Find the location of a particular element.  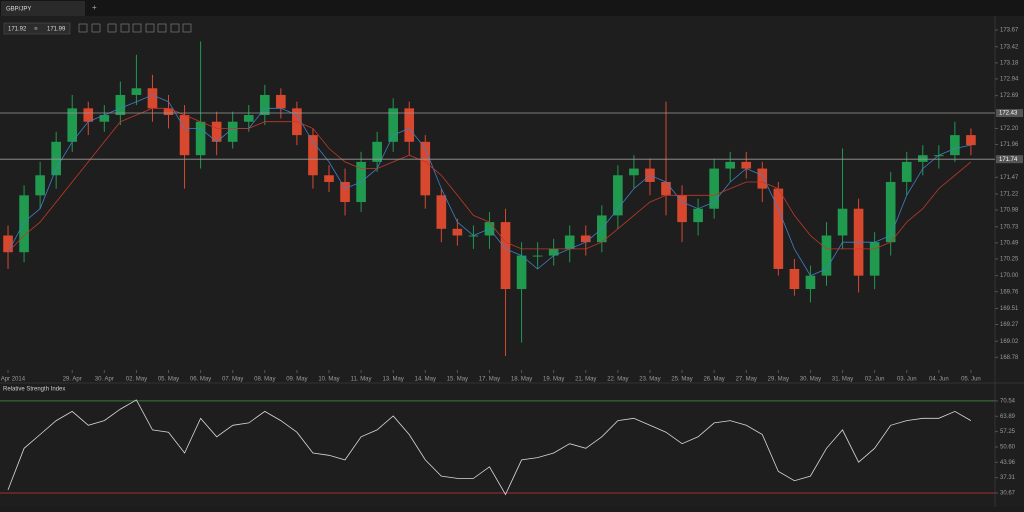

tab-label: GBP/JPY is located at coordinates (18, 10).